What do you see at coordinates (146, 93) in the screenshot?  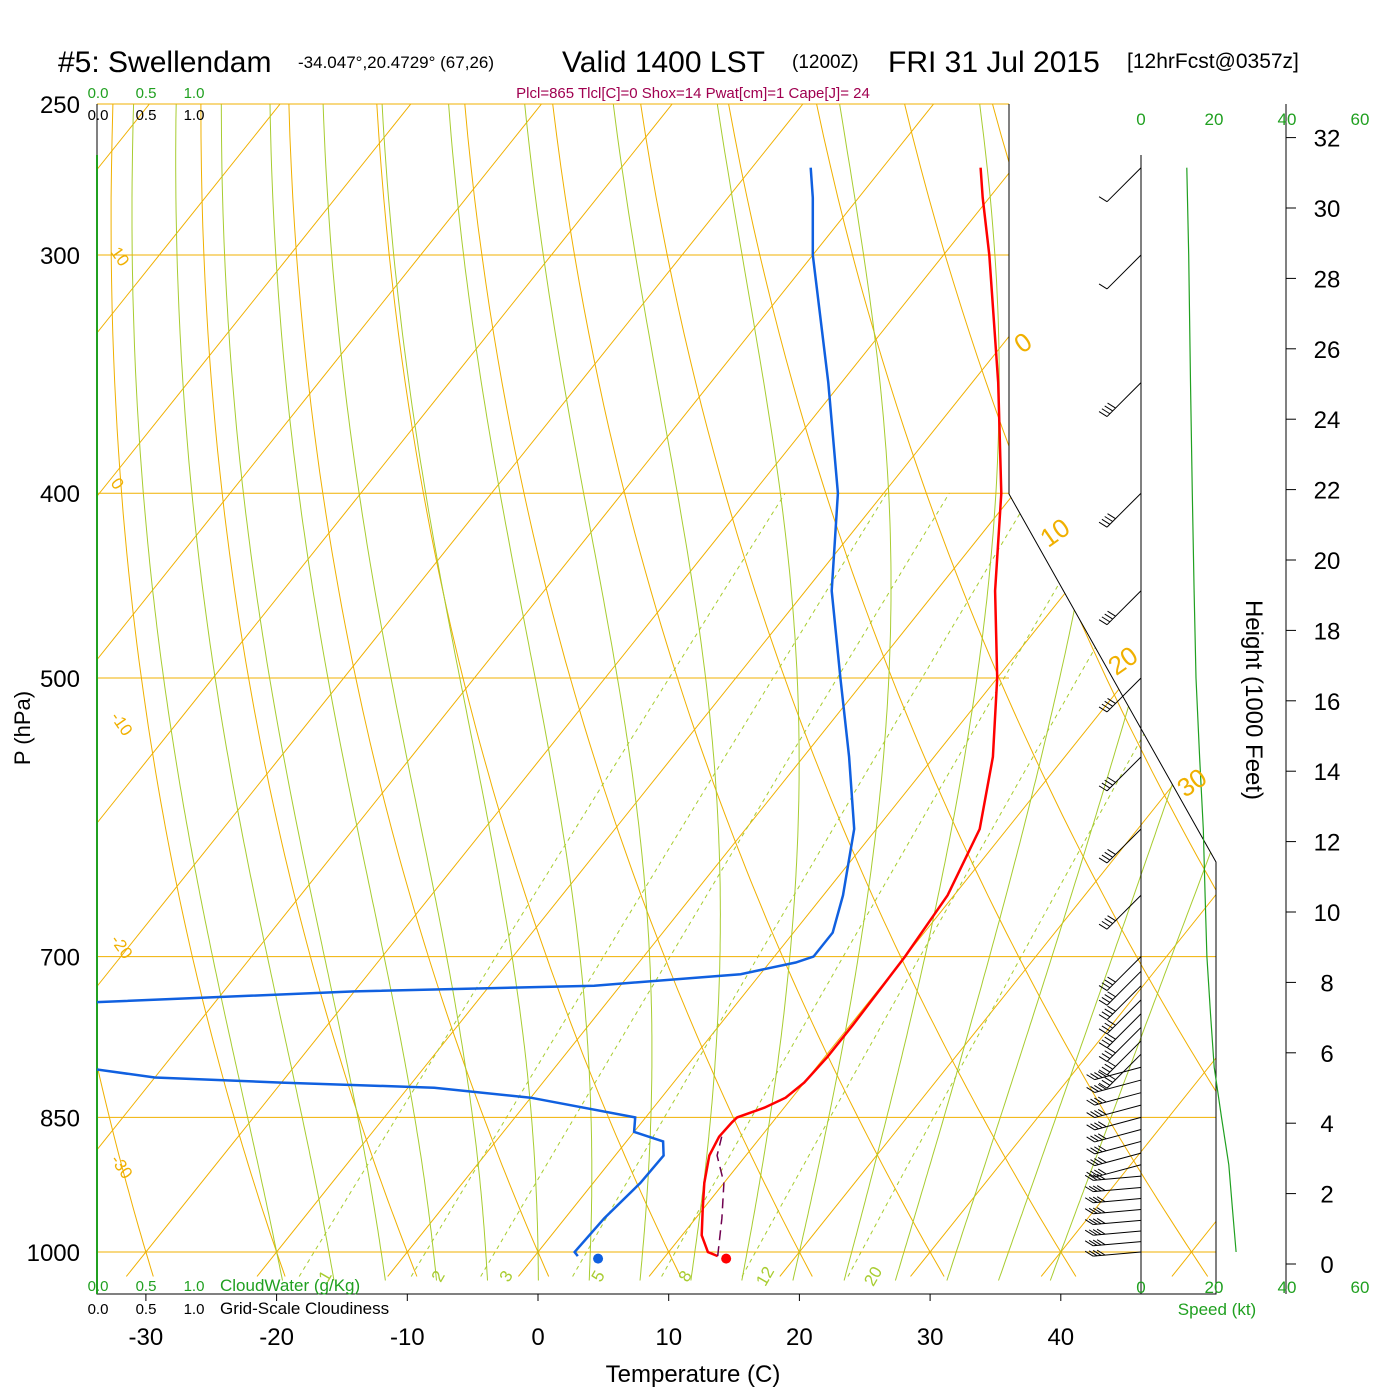 I see `cloud-tick-0-1: 0.5` at bounding box center [146, 93].